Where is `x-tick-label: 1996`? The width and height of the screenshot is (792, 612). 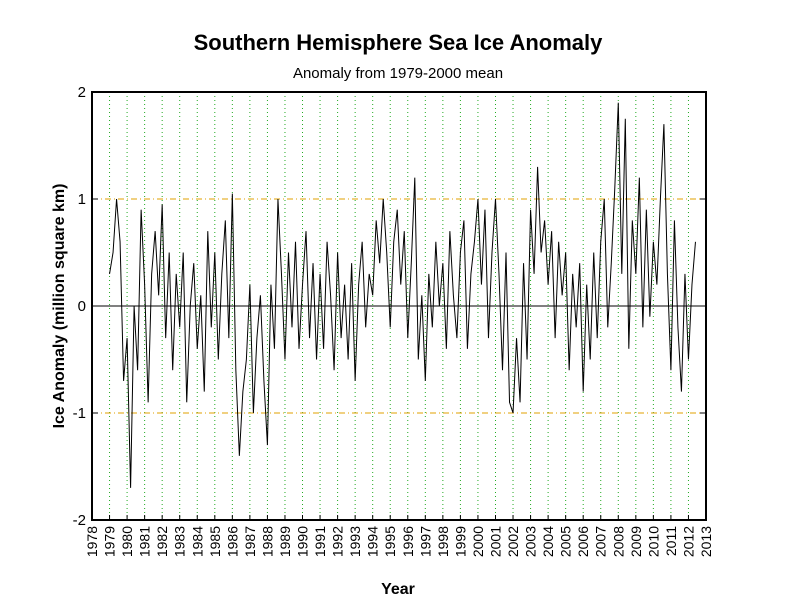
x-tick-label: 1996 is located at coordinates (408, 541).